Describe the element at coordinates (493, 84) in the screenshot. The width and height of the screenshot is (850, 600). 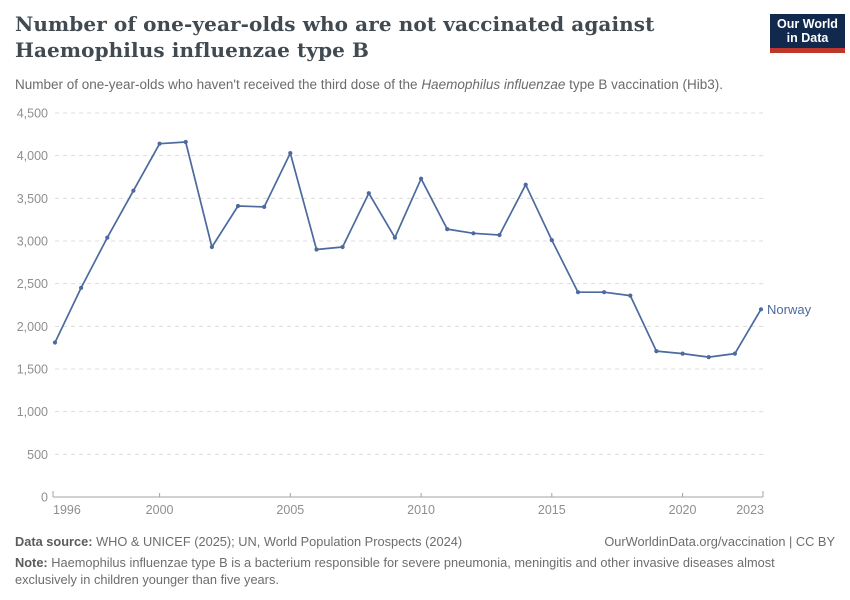
I see `subtitle-text-italic: Haemophilus influenzae` at that location.